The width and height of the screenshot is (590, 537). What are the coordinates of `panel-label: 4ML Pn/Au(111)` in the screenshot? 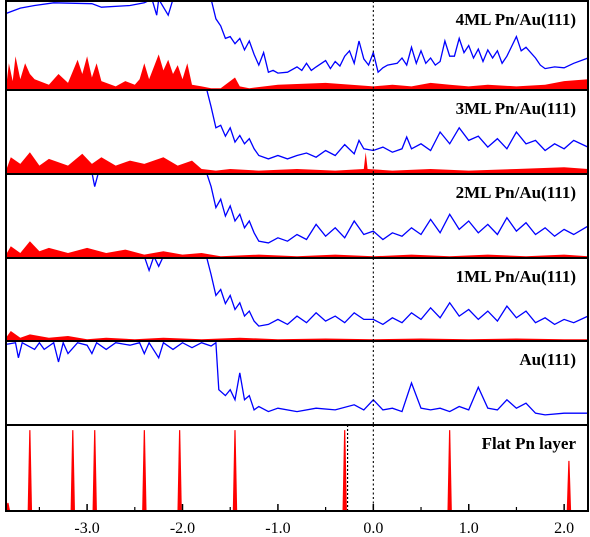 It's located at (516, 19).